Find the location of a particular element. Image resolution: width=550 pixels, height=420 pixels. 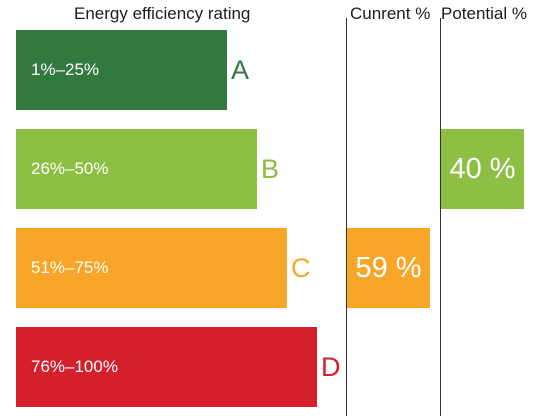

potential-column-divider is located at coordinates (440, 217).